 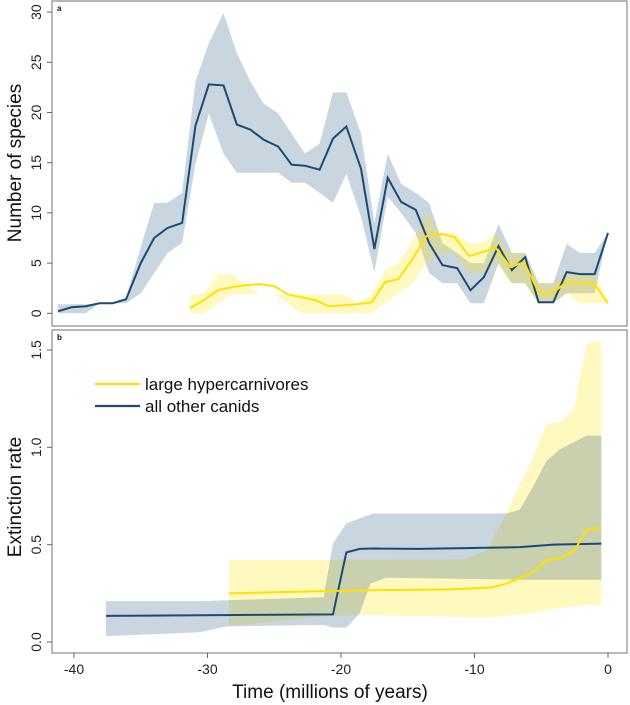 What do you see at coordinates (36, 350) in the screenshot?
I see `y-tick-label: 1.5` at bounding box center [36, 350].